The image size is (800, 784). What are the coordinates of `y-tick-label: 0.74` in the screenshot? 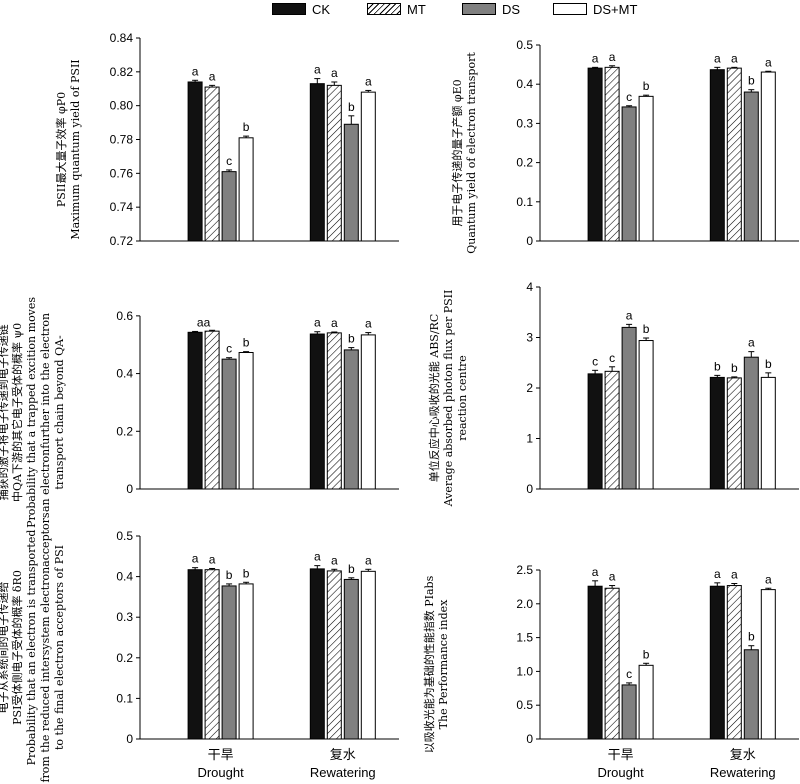 It's located at (122, 207).